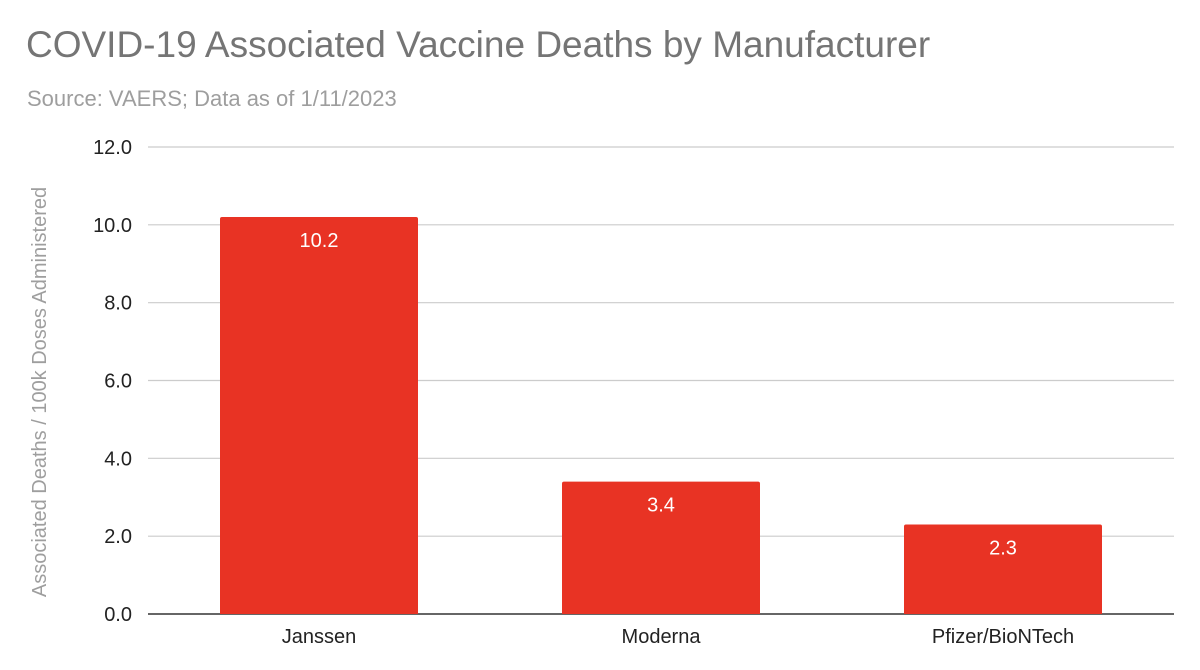 Image resolution: width=1200 pixels, height=670 pixels. I want to click on y-tick-label: 6.0, so click(118, 382).